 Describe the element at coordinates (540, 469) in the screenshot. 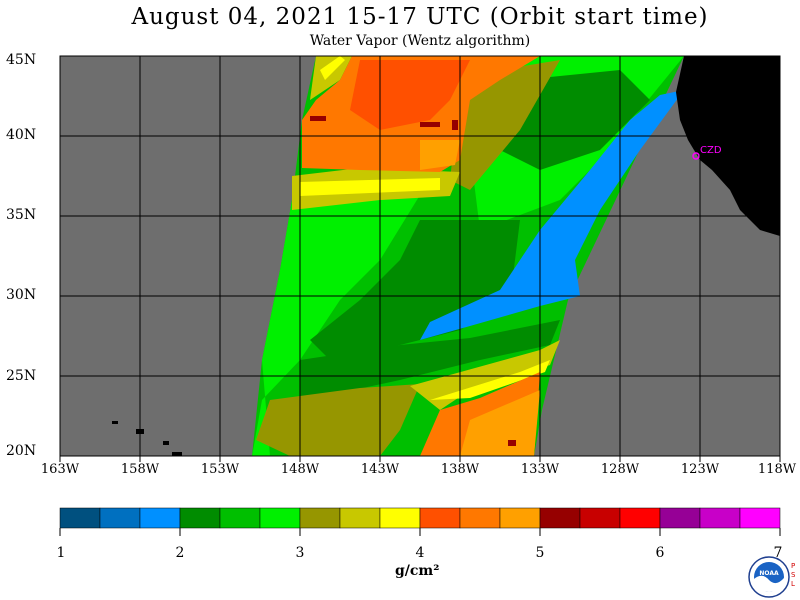

I see `lon-label: 133W` at that location.